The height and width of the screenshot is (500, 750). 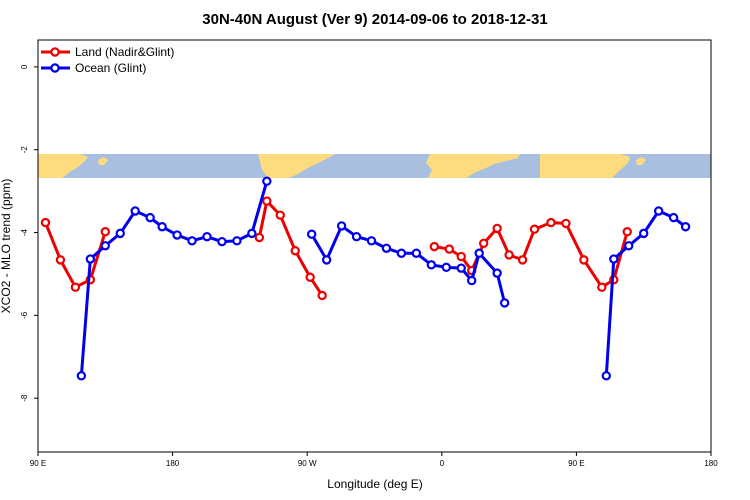 What do you see at coordinates (55, 68) in the screenshot?
I see `legend-ocean-marker` at bounding box center [55, 68].